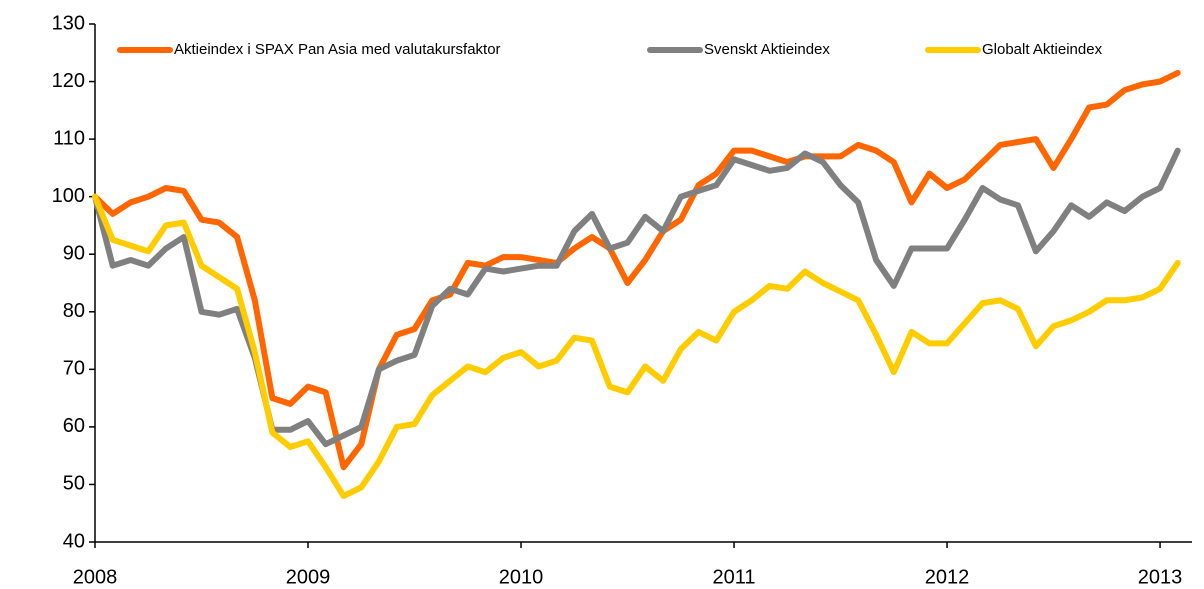 This screenshot has height=589, width=1204. I want to click on y-tick-label: 130, so click(68, 23).